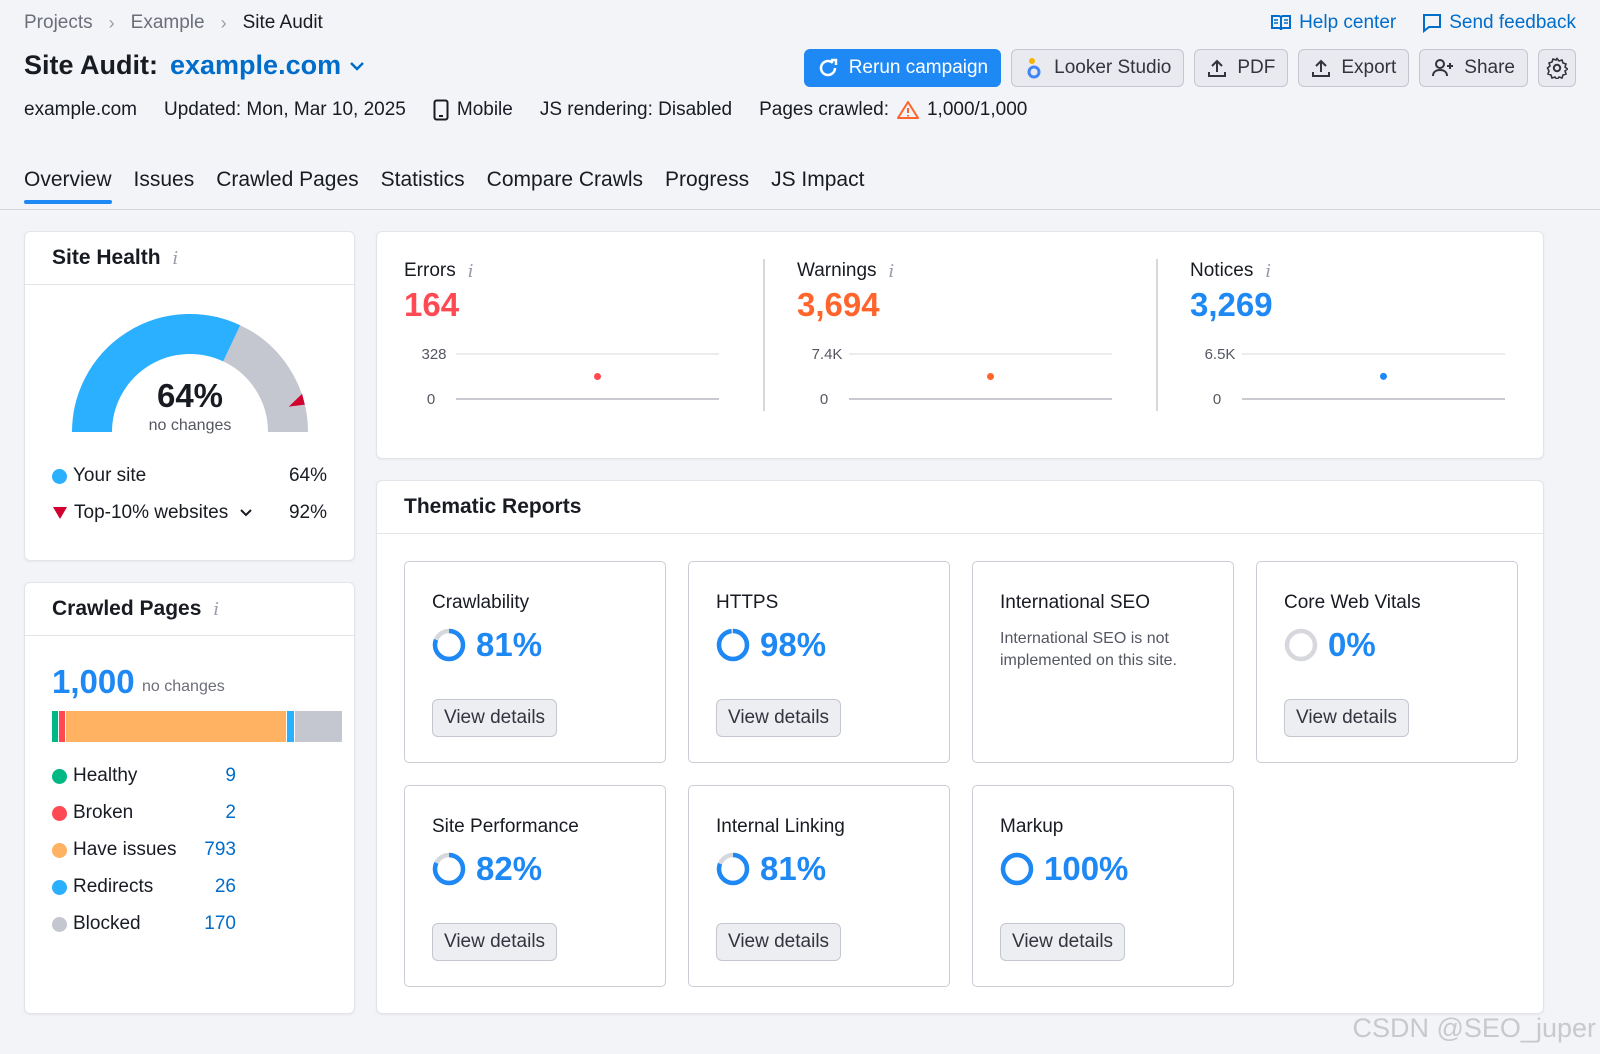 This screenshot has width=1600, height=1054. I want to click on export-button: Export, so click(1354, 68).